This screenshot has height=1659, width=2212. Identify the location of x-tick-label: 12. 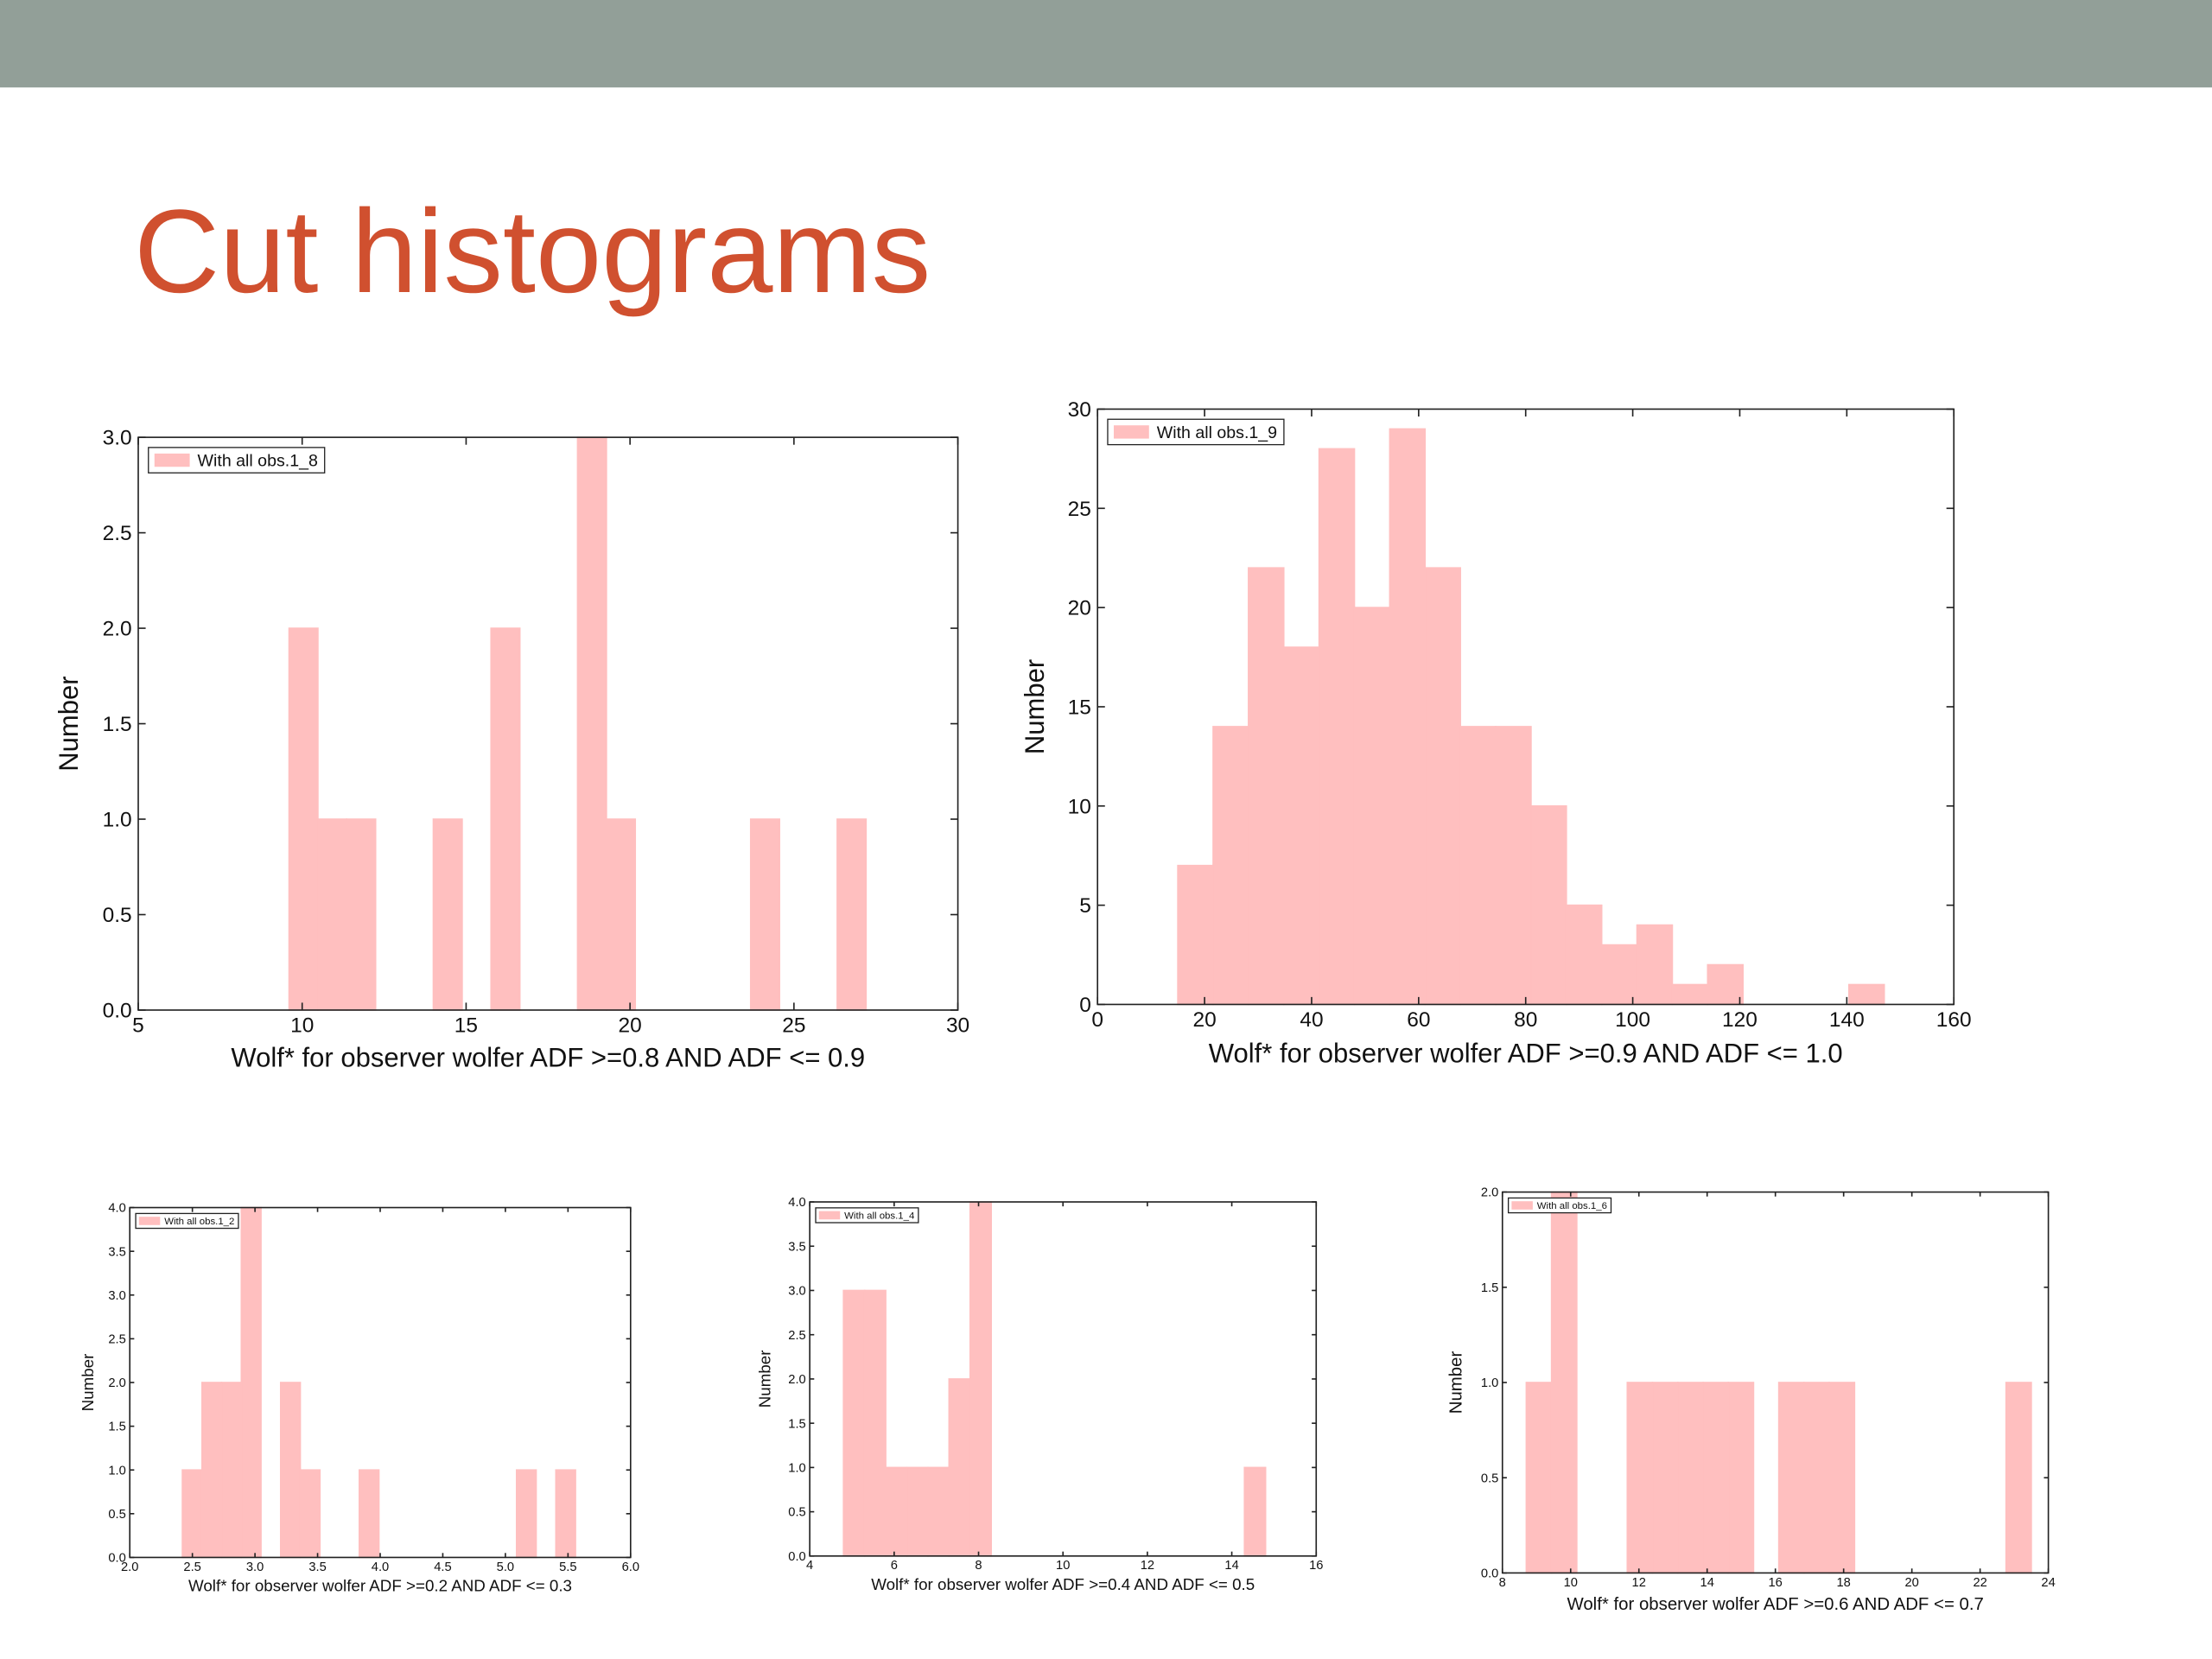
(1147, 1566).